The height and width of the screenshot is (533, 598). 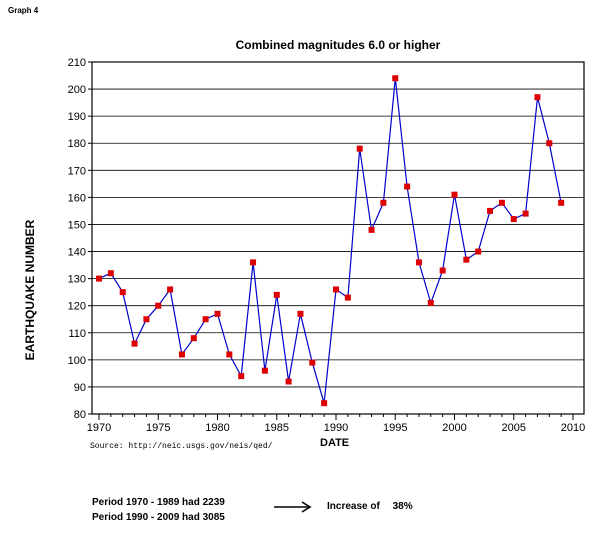 What do you see at coordinates (77, 90) in the screenshot?
I see `y-tick-label: 200` at bounding box center [77, 90].